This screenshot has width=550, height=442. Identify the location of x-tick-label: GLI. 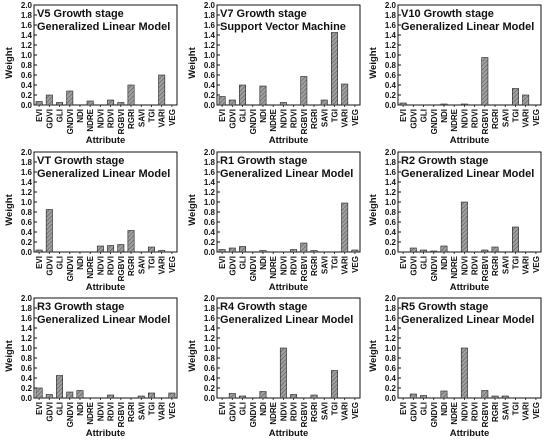
(424, 408).